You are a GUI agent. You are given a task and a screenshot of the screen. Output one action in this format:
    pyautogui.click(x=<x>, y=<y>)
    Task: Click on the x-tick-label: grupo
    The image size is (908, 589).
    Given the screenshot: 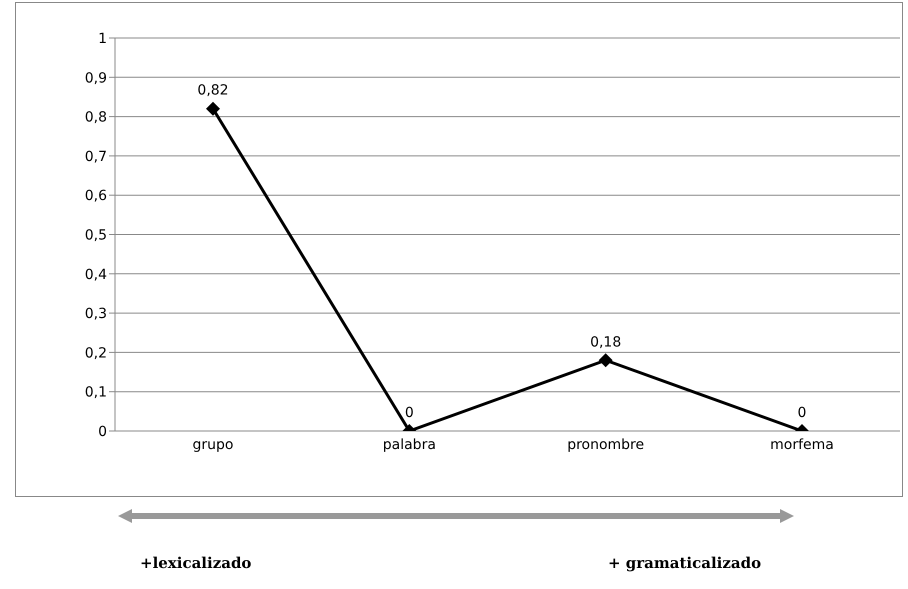 What is the action you would take?
    pyautogui.click(x=213, y=444)
    